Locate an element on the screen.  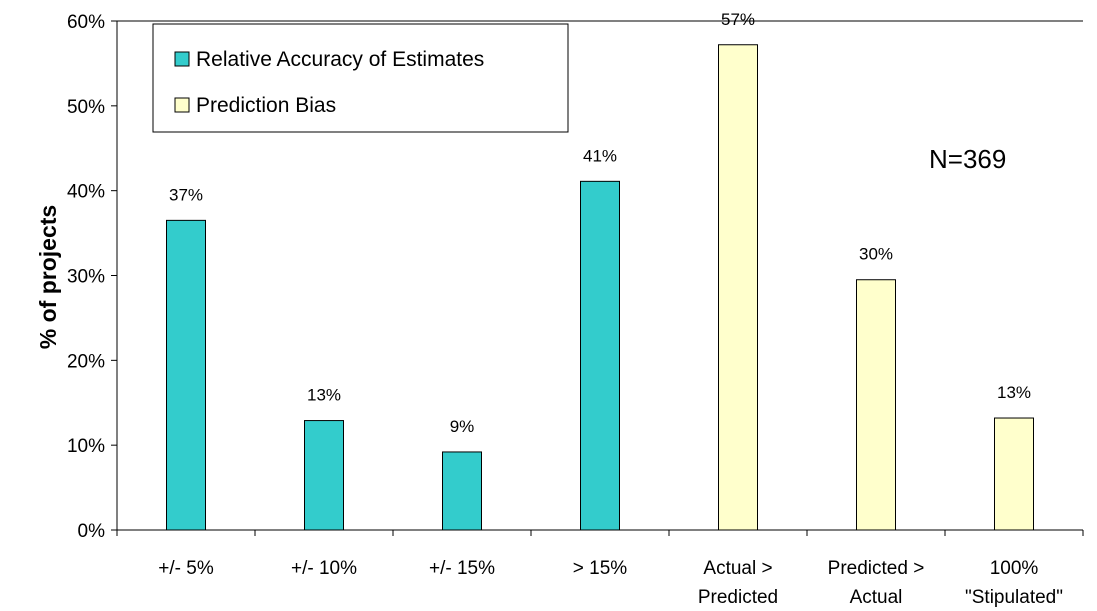
legend-label-accuracy: Relative Accuracy of Estimates is located at coordinates (340, 59).